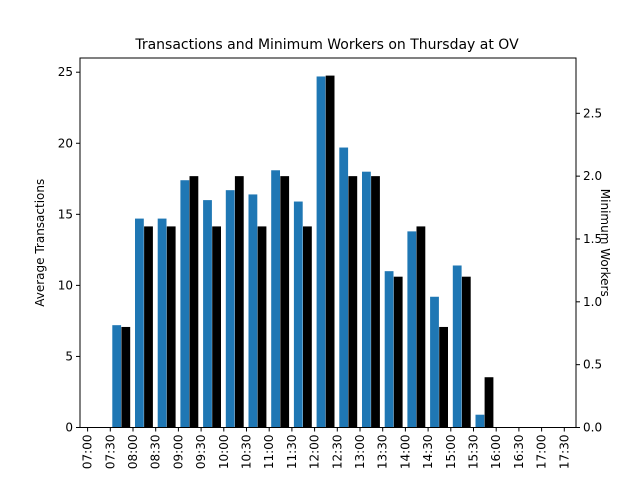 The image size is (640, 480). What do you see at coordinates (451, 452) in the screenshot?
I see `x-tick-label: 15:00` at bounding box center [451, 452].